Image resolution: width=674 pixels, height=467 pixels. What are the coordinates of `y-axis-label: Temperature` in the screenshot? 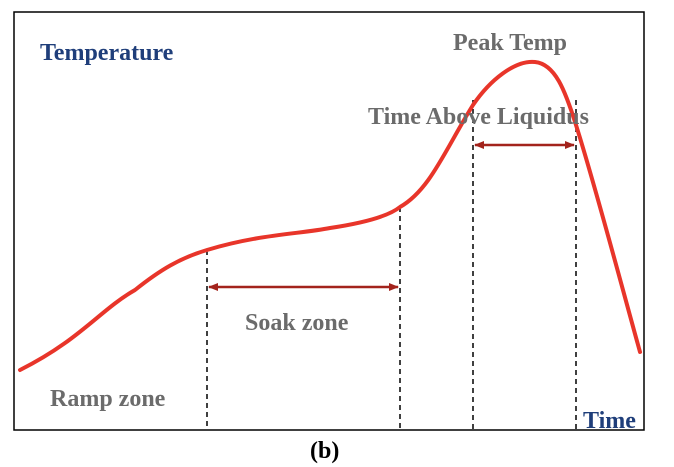 It's located at (107, 53).